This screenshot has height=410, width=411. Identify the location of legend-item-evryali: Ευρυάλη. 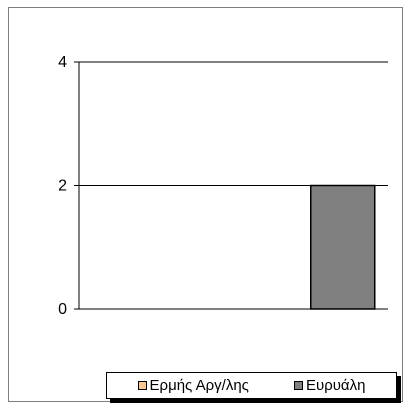
(329, 385).